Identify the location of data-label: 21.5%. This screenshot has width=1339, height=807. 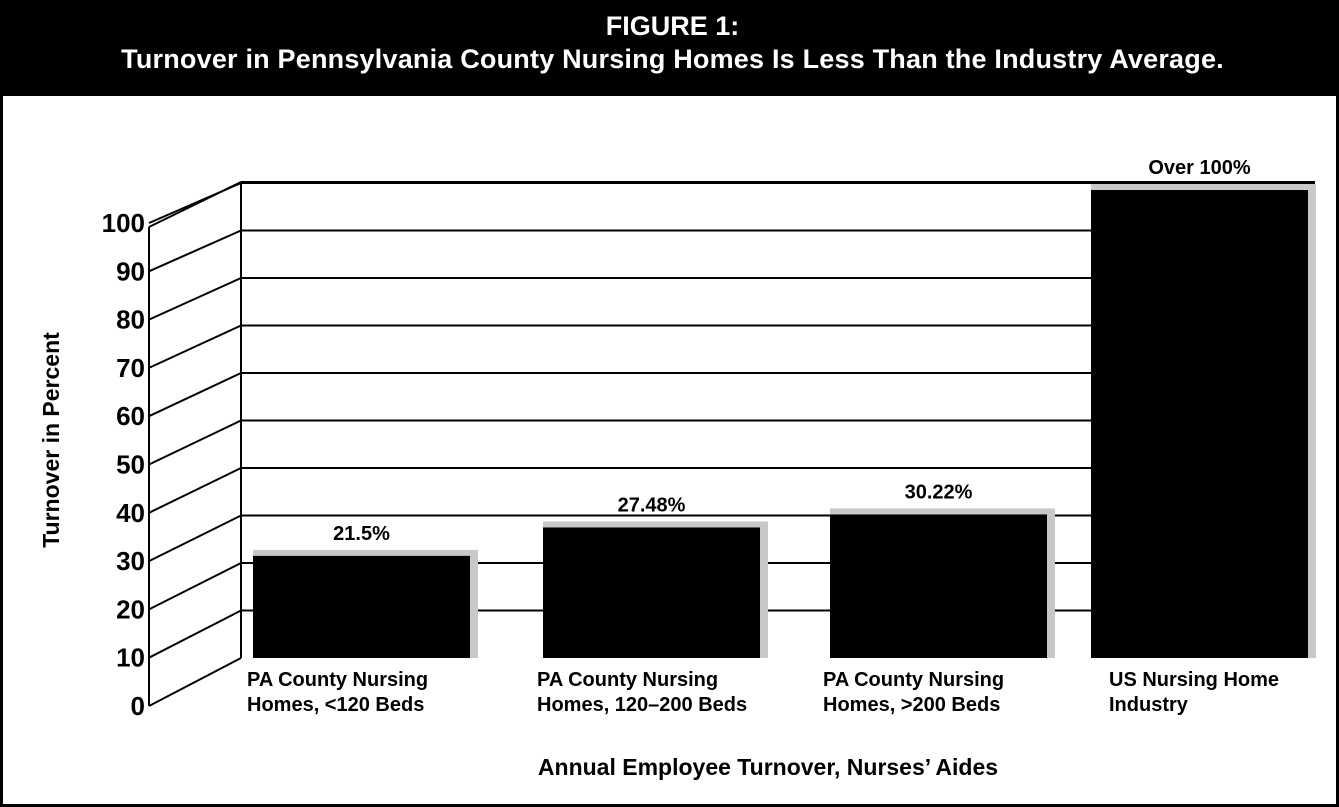
(361, 534).